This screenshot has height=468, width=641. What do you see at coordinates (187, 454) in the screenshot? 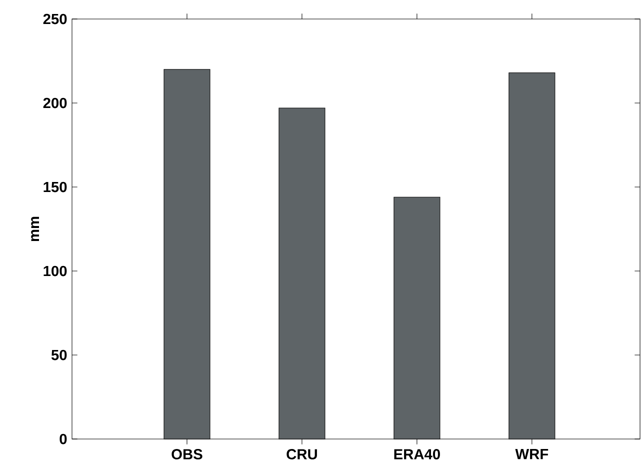
I see `x-tick-label: OBS` at bounding box center [187, 454].